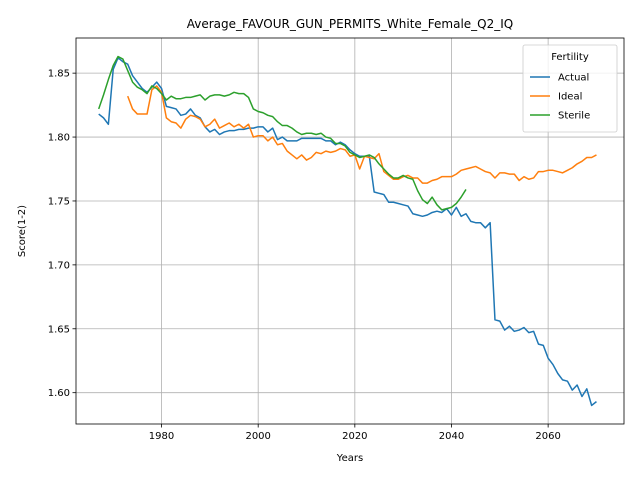 The height and width of the screenshot is (480, 640). I want to click on legend-box, so click(570, 88).